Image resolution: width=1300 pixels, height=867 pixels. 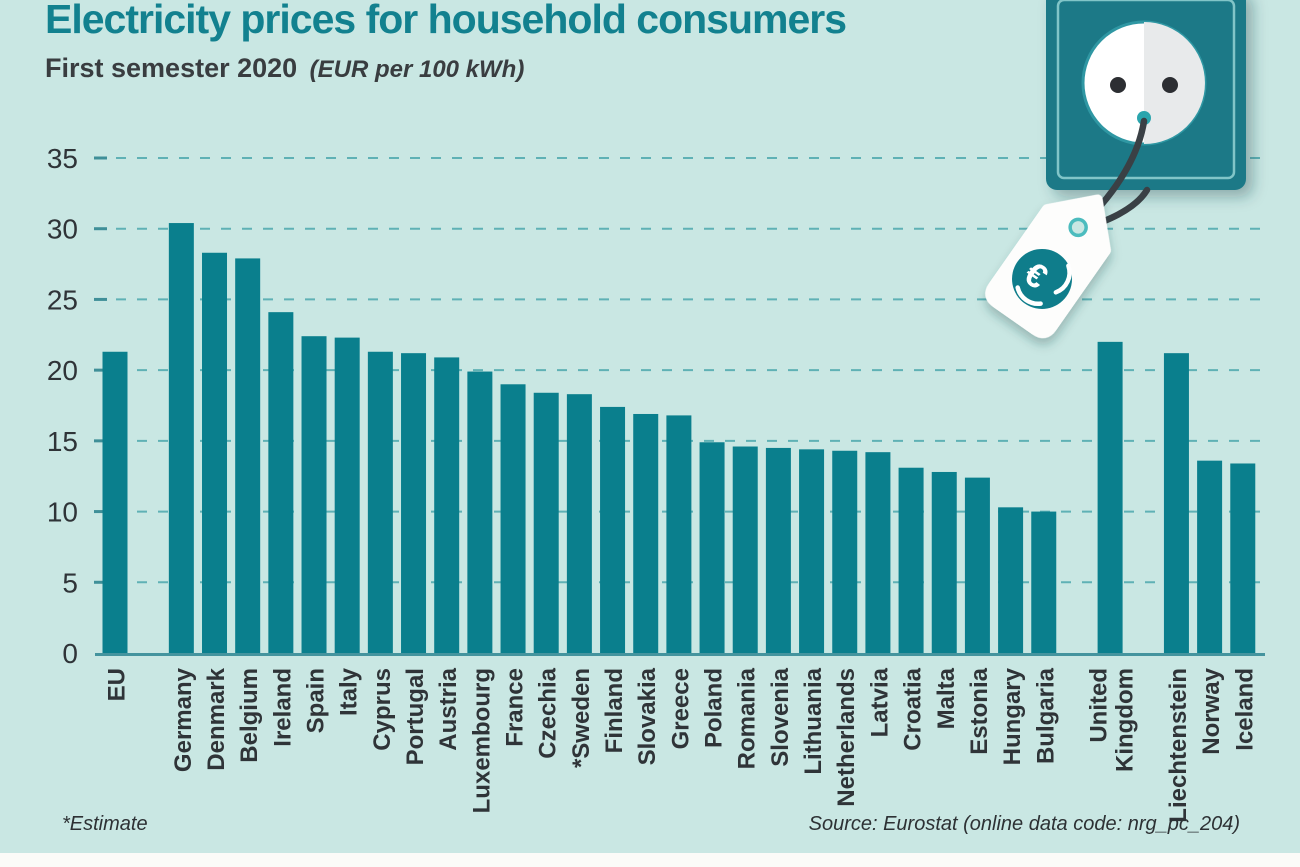 What do you see at coordinates (650, 860) in the screenshot?
I see `bottom-strip` at bounding box center [650, 860].